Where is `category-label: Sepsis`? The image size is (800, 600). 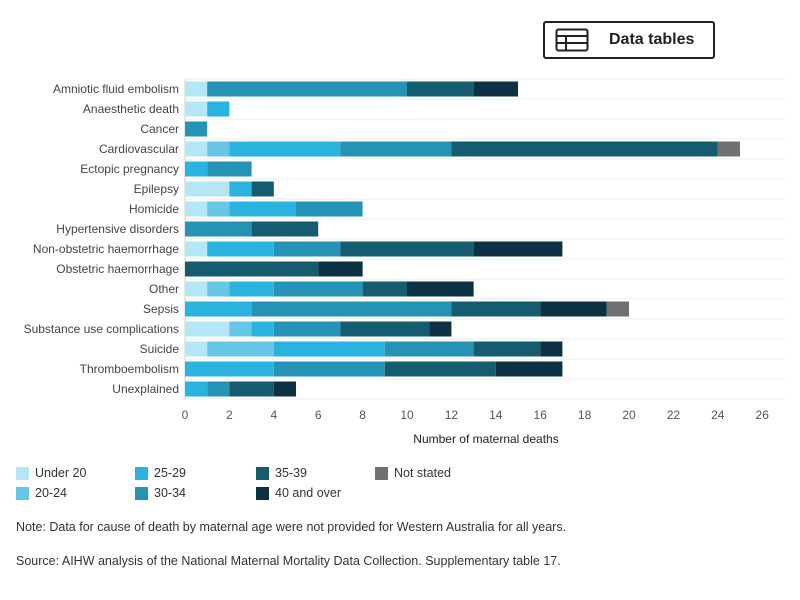
category-label: Sepsis is located at coordinates (161, 309).